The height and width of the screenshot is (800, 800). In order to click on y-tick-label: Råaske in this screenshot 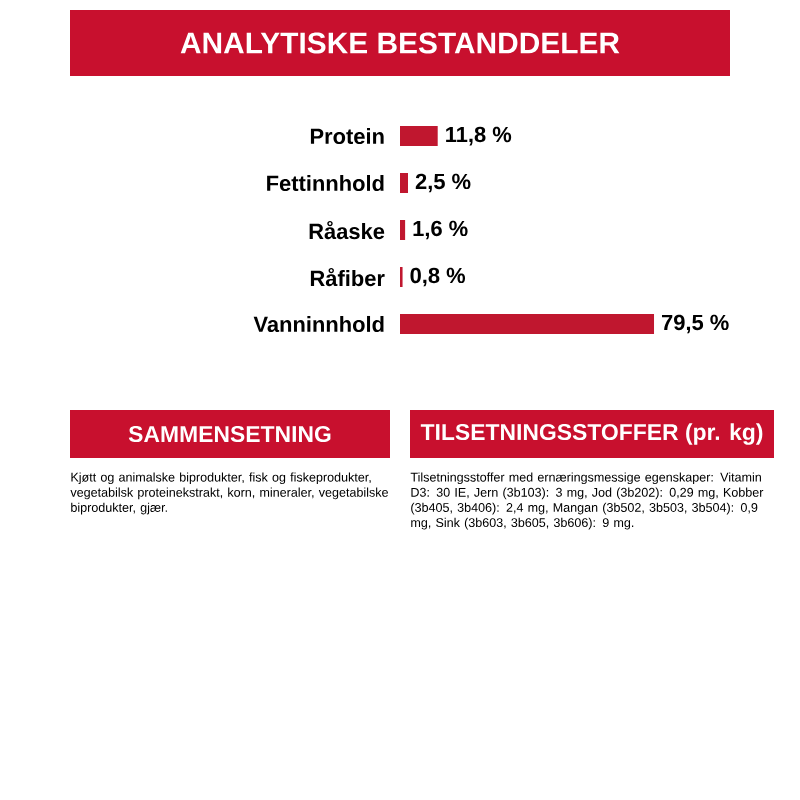, I will do `click(347, 230)`.